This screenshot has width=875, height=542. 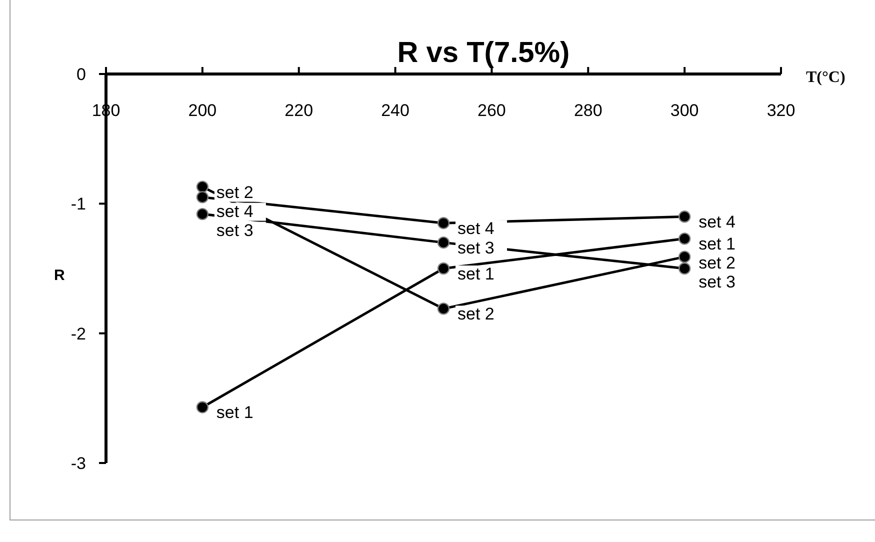 I want to click on y-tick-label: -1, so click(x=78, y=204).